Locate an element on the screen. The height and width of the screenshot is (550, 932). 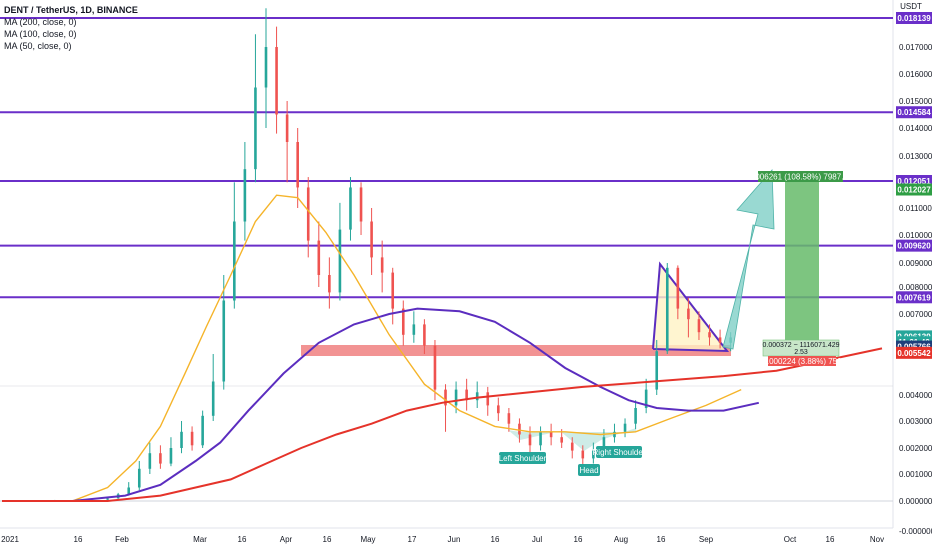
triangle-pattern is located at coordinates (691, 307).